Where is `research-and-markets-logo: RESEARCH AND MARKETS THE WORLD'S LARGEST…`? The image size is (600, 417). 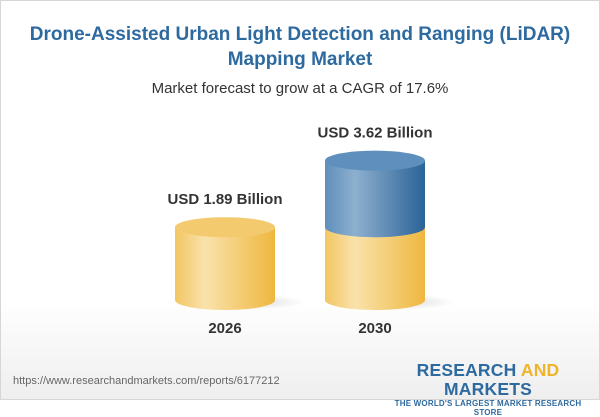
research-and-markets-logo: RESEARCH AND MARKETS THE WORLD'S LARGEST… is located at coordinates (488, 388).